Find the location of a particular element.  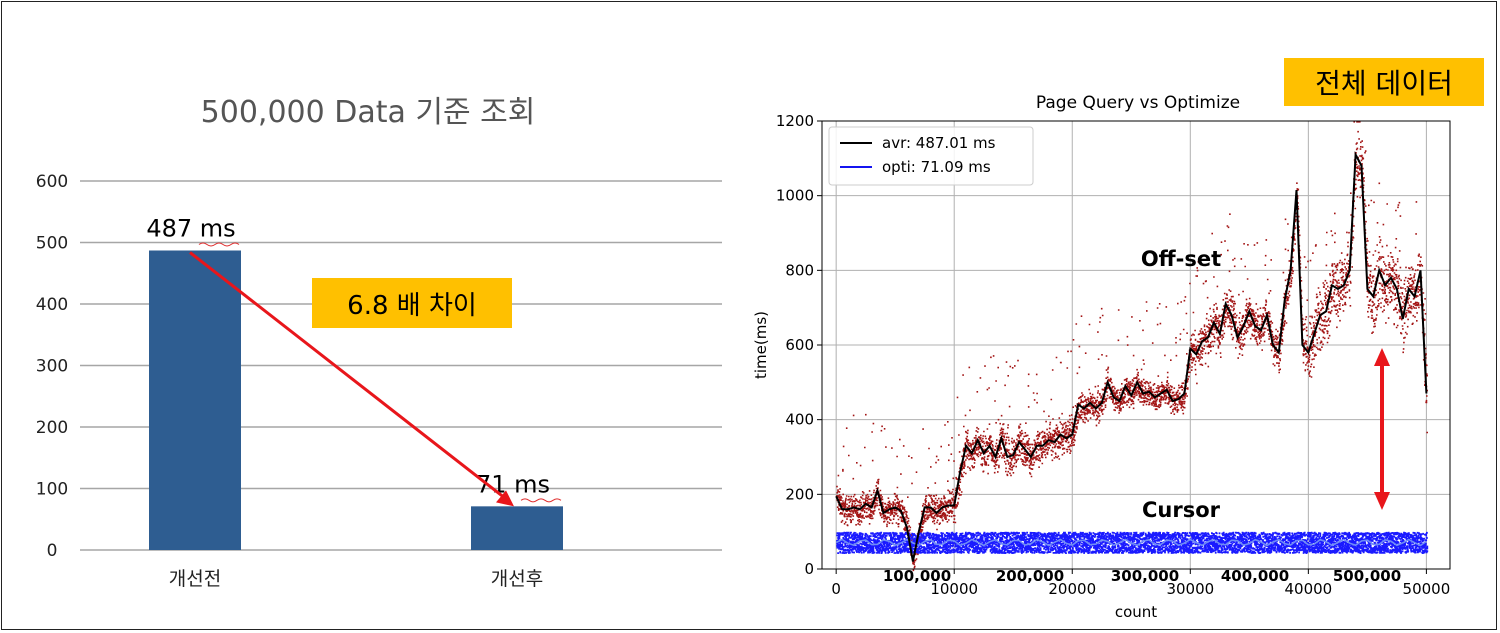

line-y-tick-label: 1200 is located at coordinates (795, 121).